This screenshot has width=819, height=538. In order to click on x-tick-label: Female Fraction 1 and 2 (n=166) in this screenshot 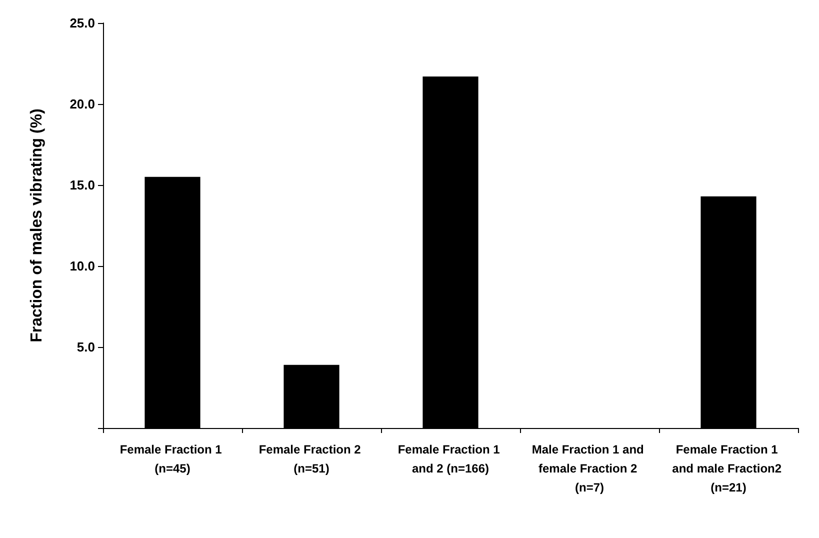, I will do `click(451, 459)`.